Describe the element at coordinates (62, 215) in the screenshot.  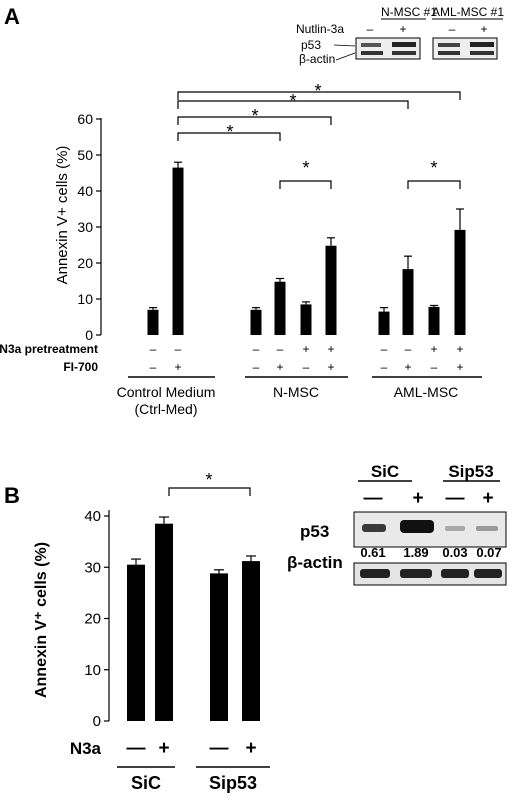
I see `chart-a-y-axis-label: Annexin V+ cells (%)` at that location.